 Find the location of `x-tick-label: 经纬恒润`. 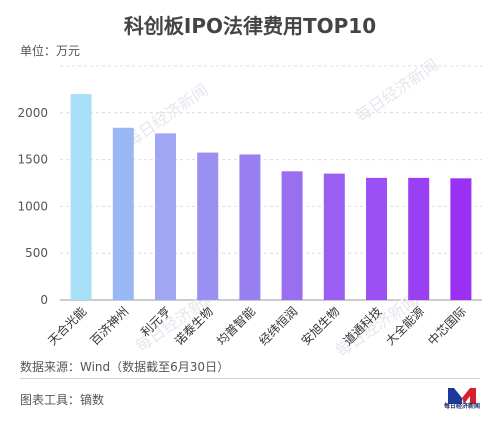

x-tick-label: 经纬恒润 is located at coordinates (278, 326).